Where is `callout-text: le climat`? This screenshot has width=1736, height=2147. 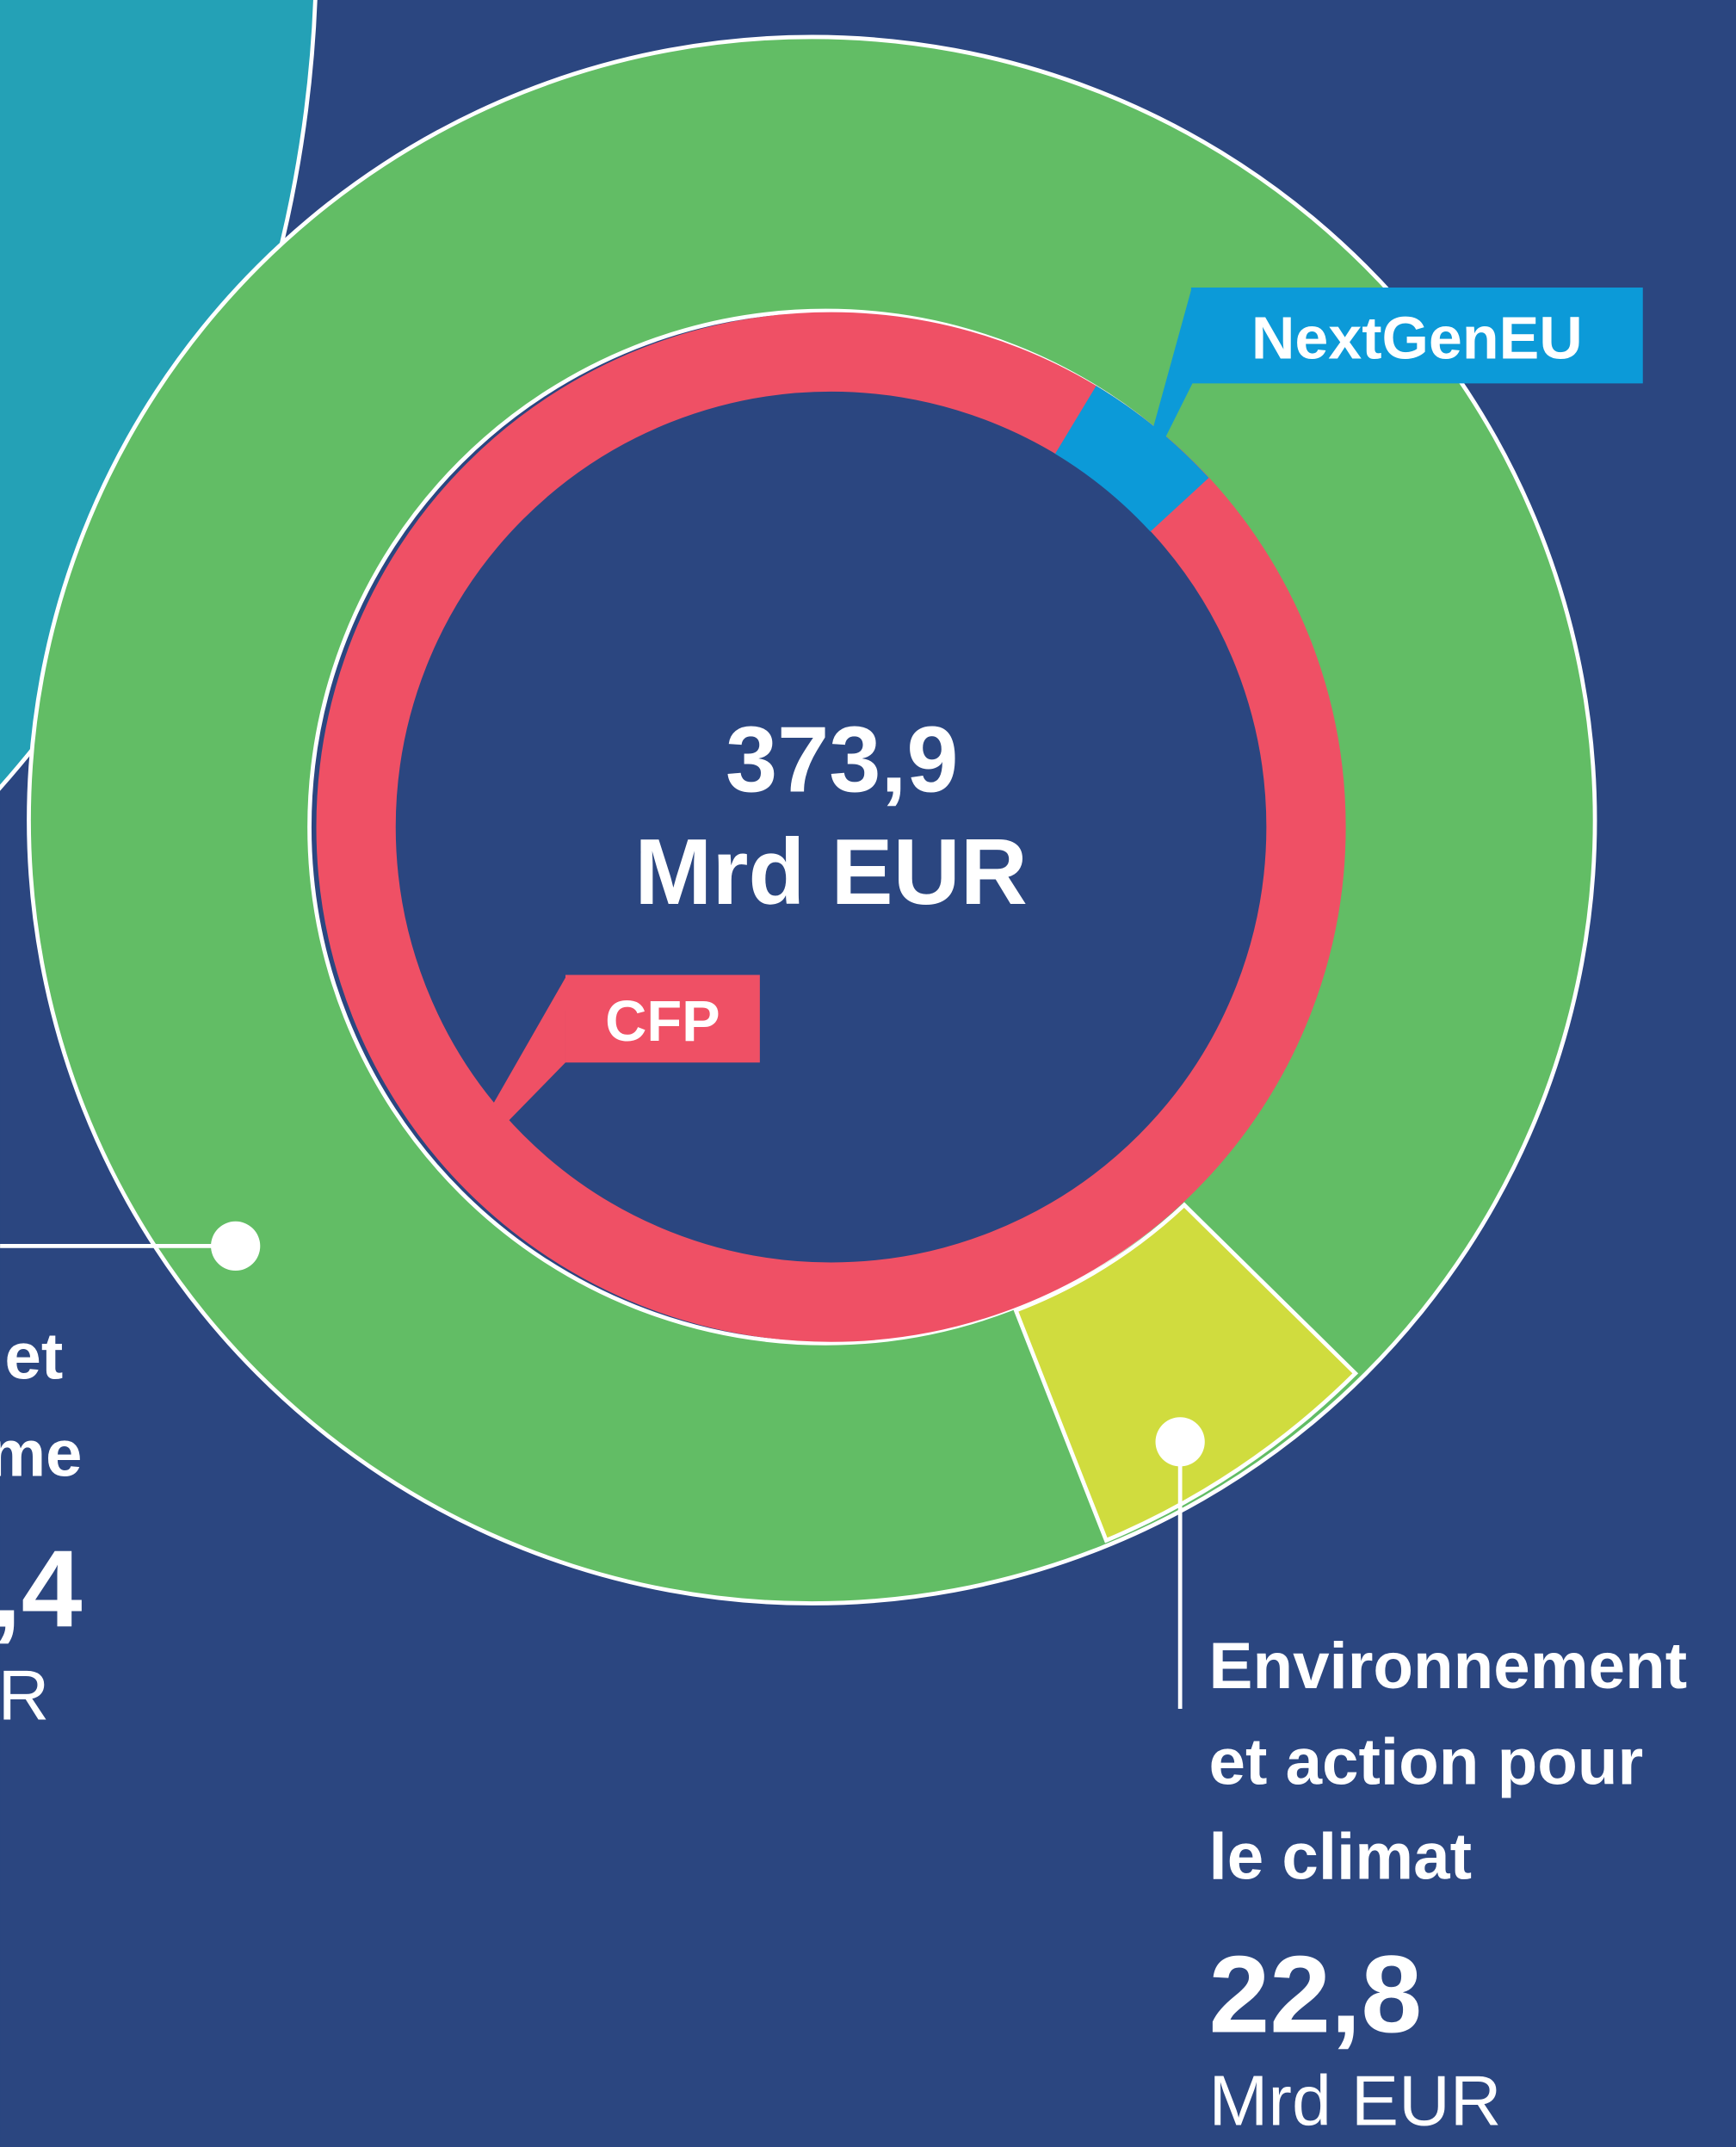
callout-text: le climat is located at coordinates (1340, 1856).